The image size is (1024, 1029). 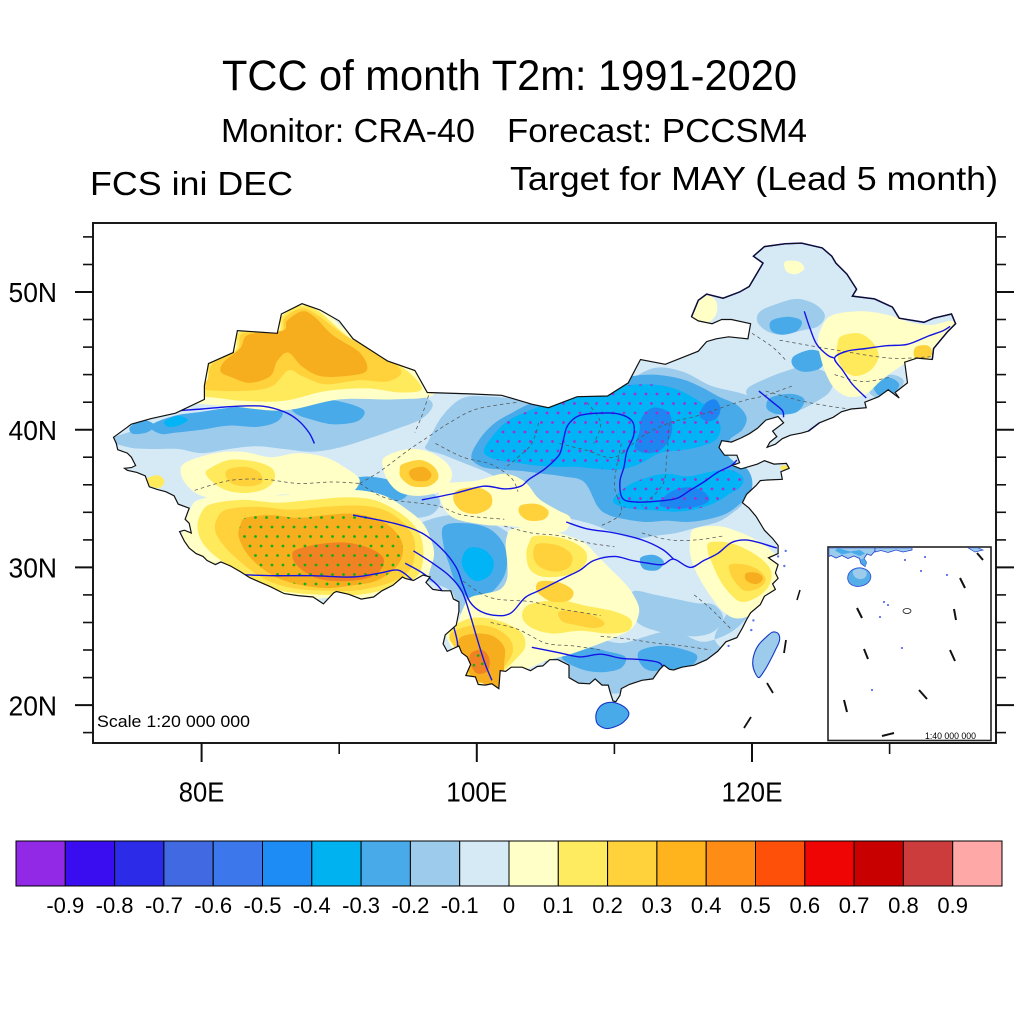 I want to click on svg-text: 0.1, so click(x=558, y=905).